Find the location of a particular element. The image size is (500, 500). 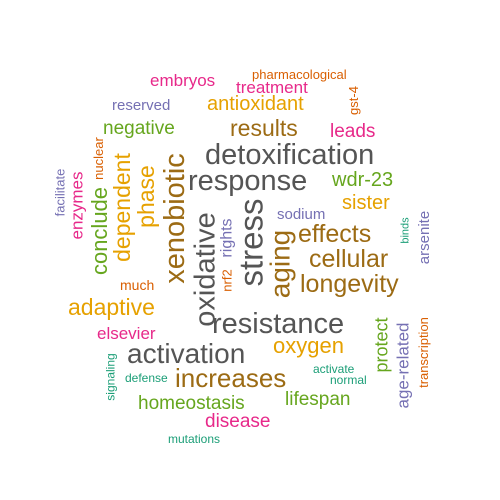

word-lifespan: lifespan is located at coordinates (318, 399).